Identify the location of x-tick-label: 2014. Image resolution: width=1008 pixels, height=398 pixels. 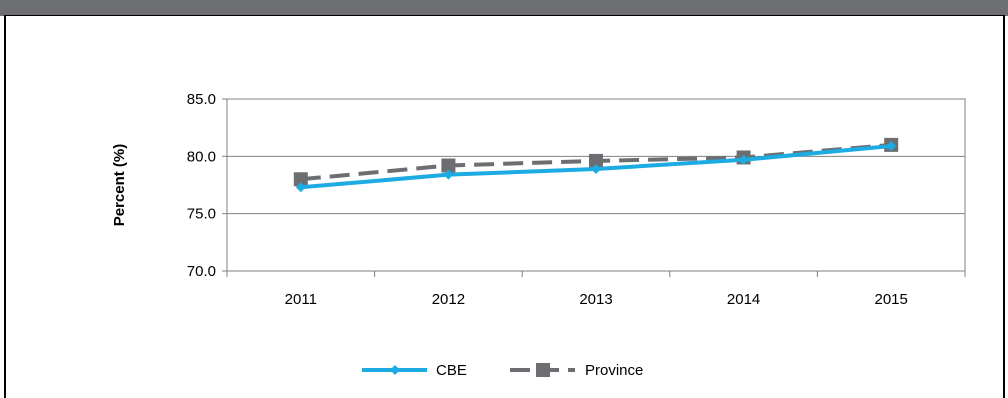
(743, 299).